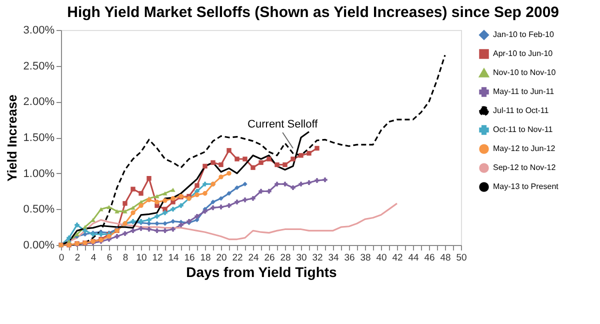 This screenshot has width=600, height=324. Describe the element at coordinates (77, 258) in the screenshot. I see `x-tick-label: 2` at that location.